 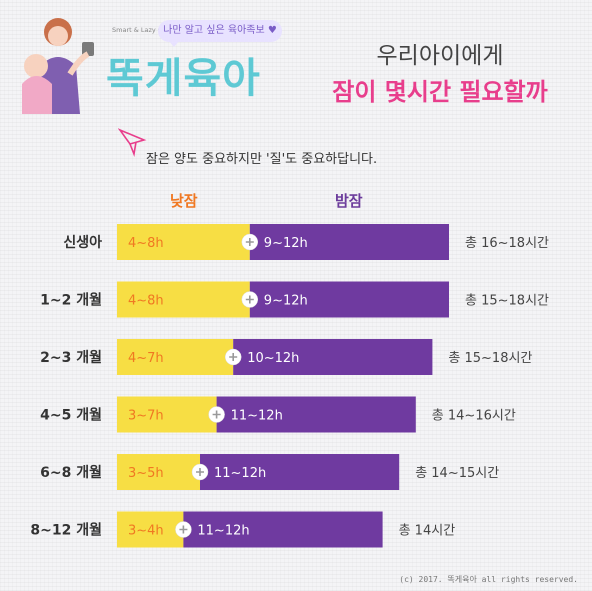 I want to click on nap-label-3: 3~7h, so click(x=146, y=416).